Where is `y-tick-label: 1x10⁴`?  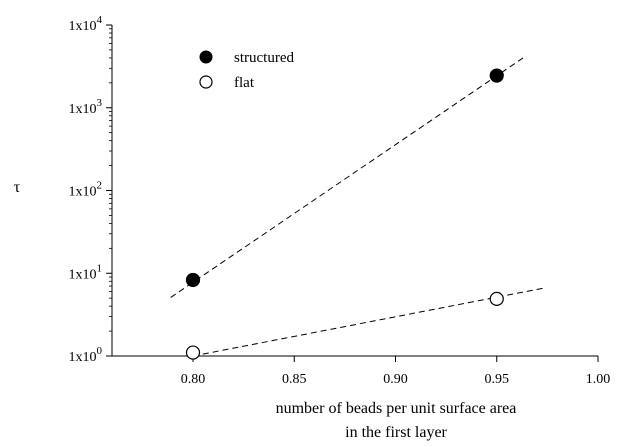 y-tick-label: 1x10⁴ is located at coordinates (86, 24).